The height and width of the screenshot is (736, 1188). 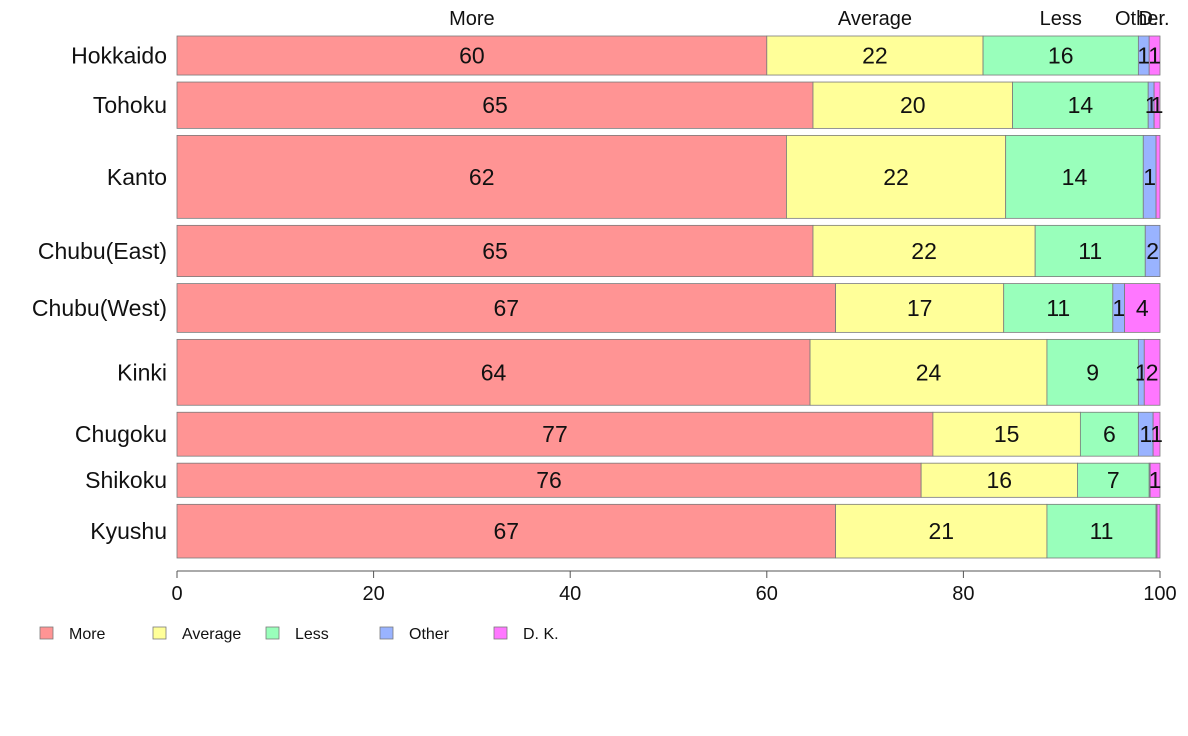 What do you see at coordinates (87, 634) in the screenshot?
I see `legend-label: More` at bounding box center [87, 634].